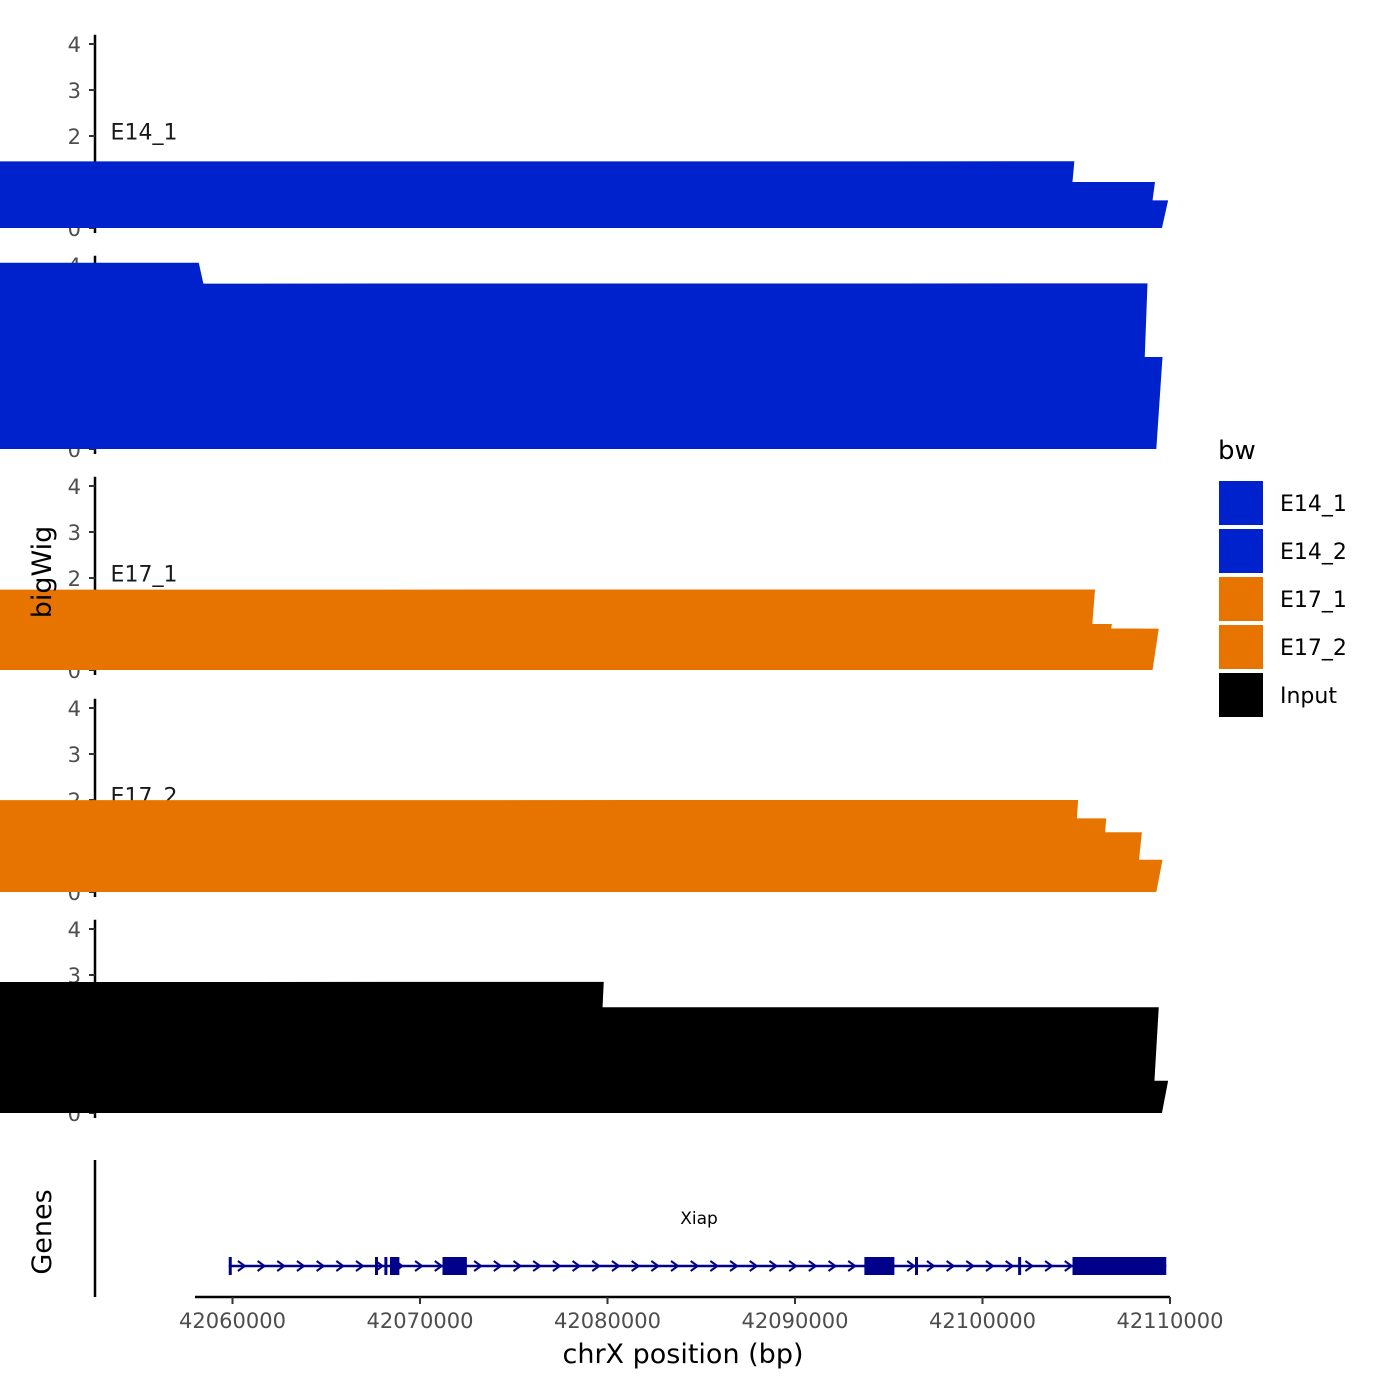  I want to click on genes-track: Xiap, so click(630, 1228).